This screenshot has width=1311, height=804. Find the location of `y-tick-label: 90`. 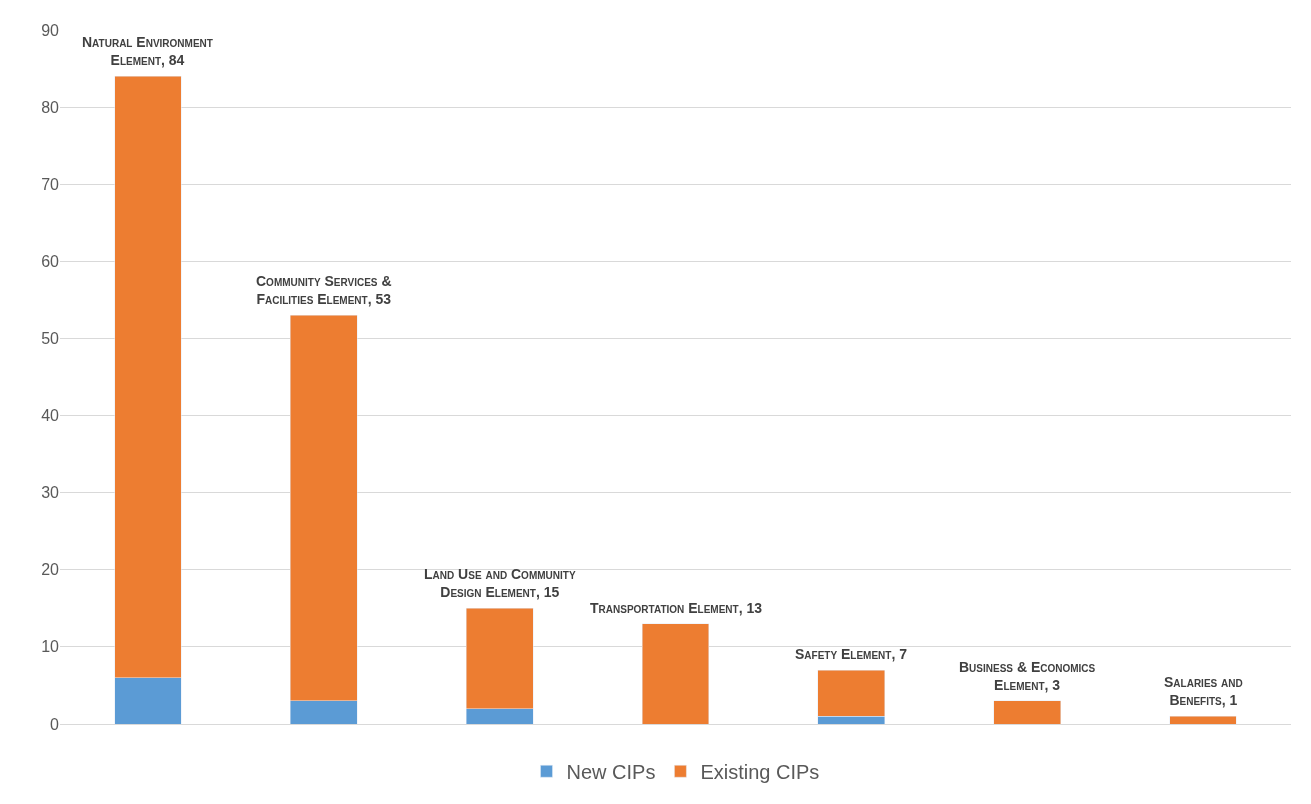

y-tick-label: 90 is located at coordinates (50, 30).